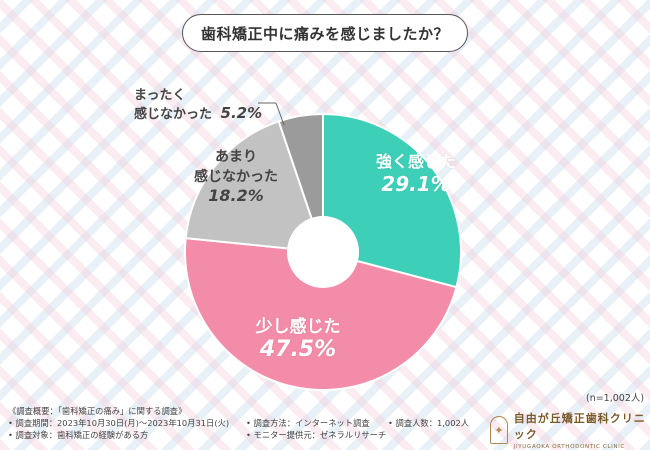 This screenshot has height=450, width=650. I want to click on chart-title: 歯科矯正中に痛みを感じましたか？, so click(325, 33).